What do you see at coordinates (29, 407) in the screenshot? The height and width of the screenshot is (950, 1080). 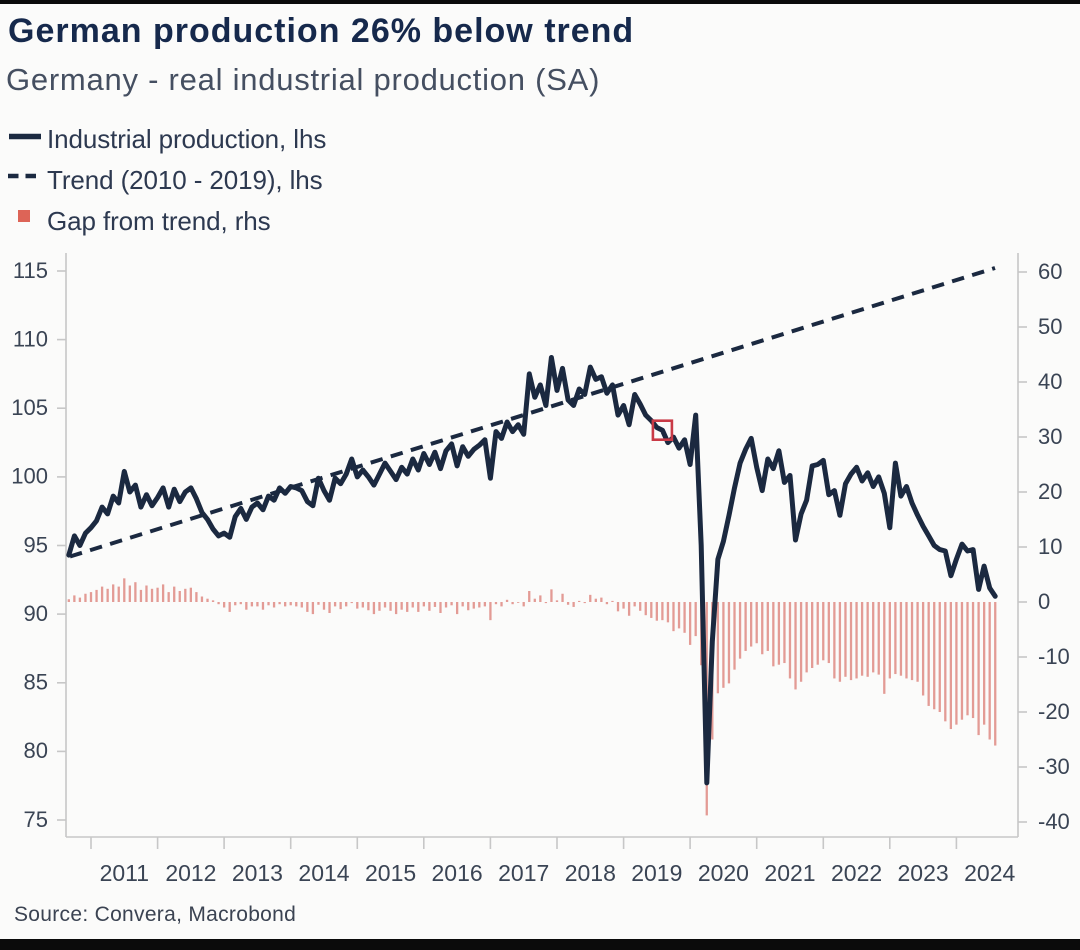 I see `svg-text: 105` at bounding box center [29, 407].